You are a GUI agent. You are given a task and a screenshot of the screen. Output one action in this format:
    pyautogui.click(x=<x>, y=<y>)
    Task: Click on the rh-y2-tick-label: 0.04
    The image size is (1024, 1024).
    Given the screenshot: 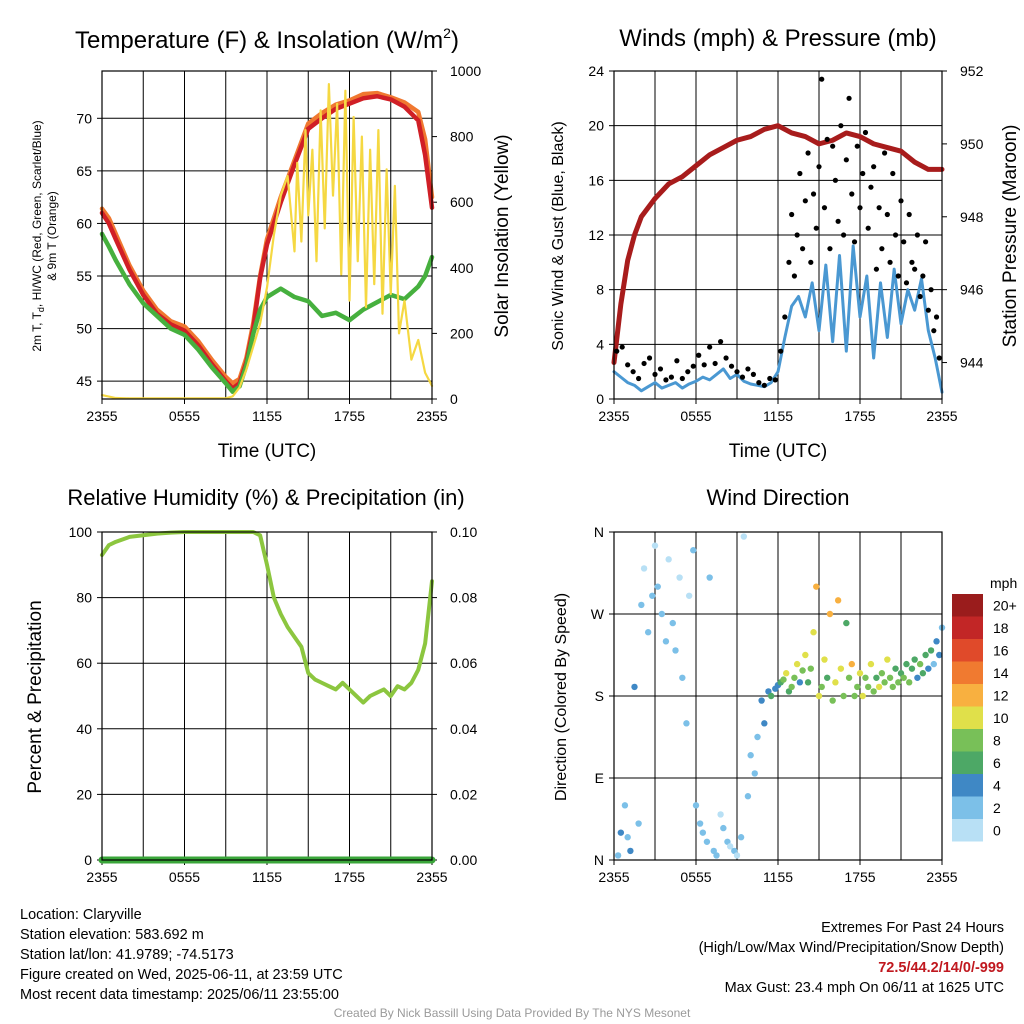 What is the action you would take?
    pyautogui.click(x=463, y=729)
    